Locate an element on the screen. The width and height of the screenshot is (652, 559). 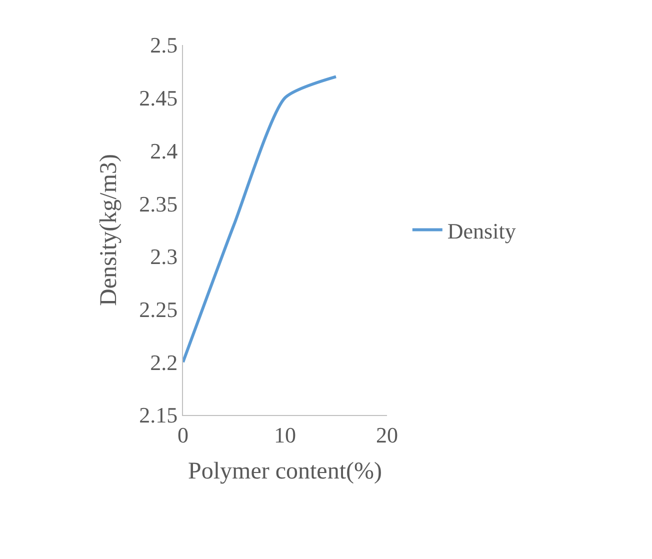
y-tick-label: 2.4 is located at coordinates (164, 151).